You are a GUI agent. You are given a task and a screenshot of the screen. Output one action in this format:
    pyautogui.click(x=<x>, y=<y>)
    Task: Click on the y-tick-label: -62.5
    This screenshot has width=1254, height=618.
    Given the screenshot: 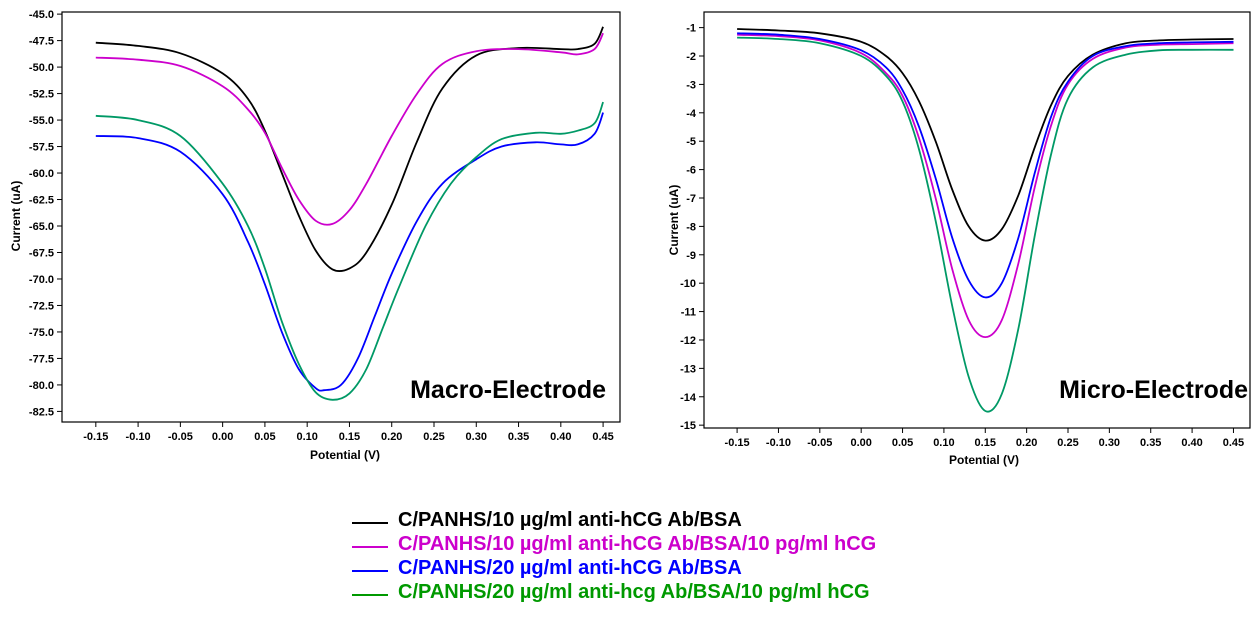 What is the action you would take?
    pyautogui.click(x=41, y=201)
    